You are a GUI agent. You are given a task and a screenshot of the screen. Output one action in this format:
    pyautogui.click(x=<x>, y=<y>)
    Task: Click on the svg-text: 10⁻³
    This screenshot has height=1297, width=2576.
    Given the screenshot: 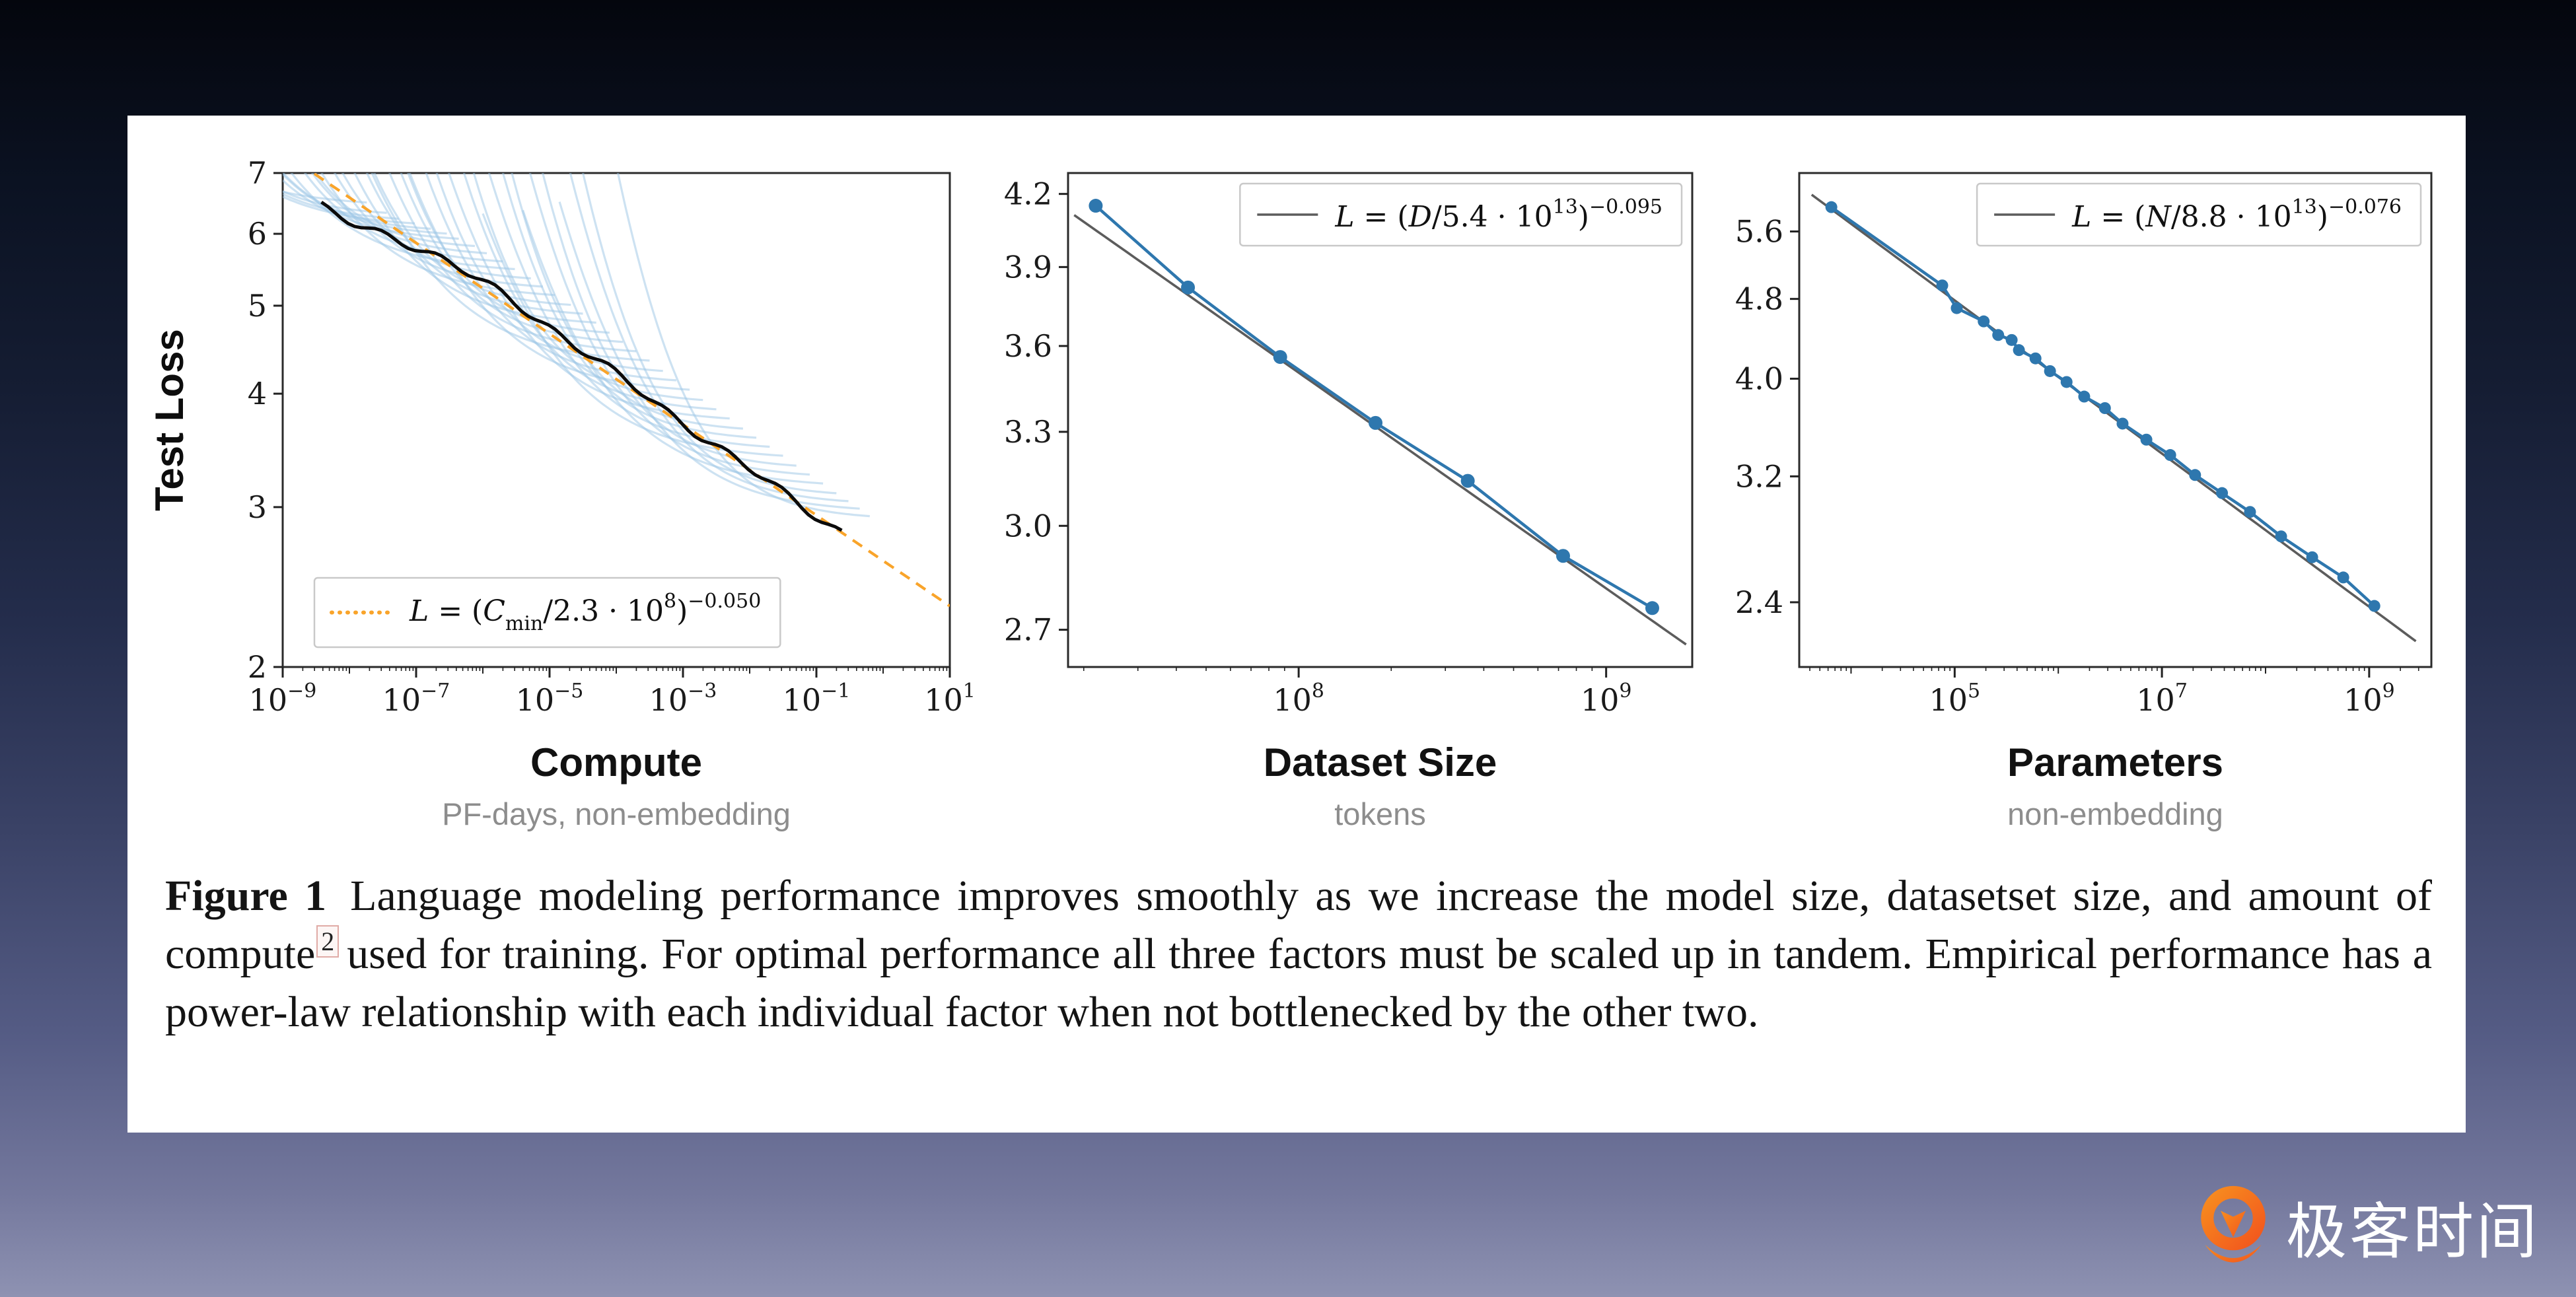 What is the action you would take?
    pyautogui.click(x=683, y=699)
    